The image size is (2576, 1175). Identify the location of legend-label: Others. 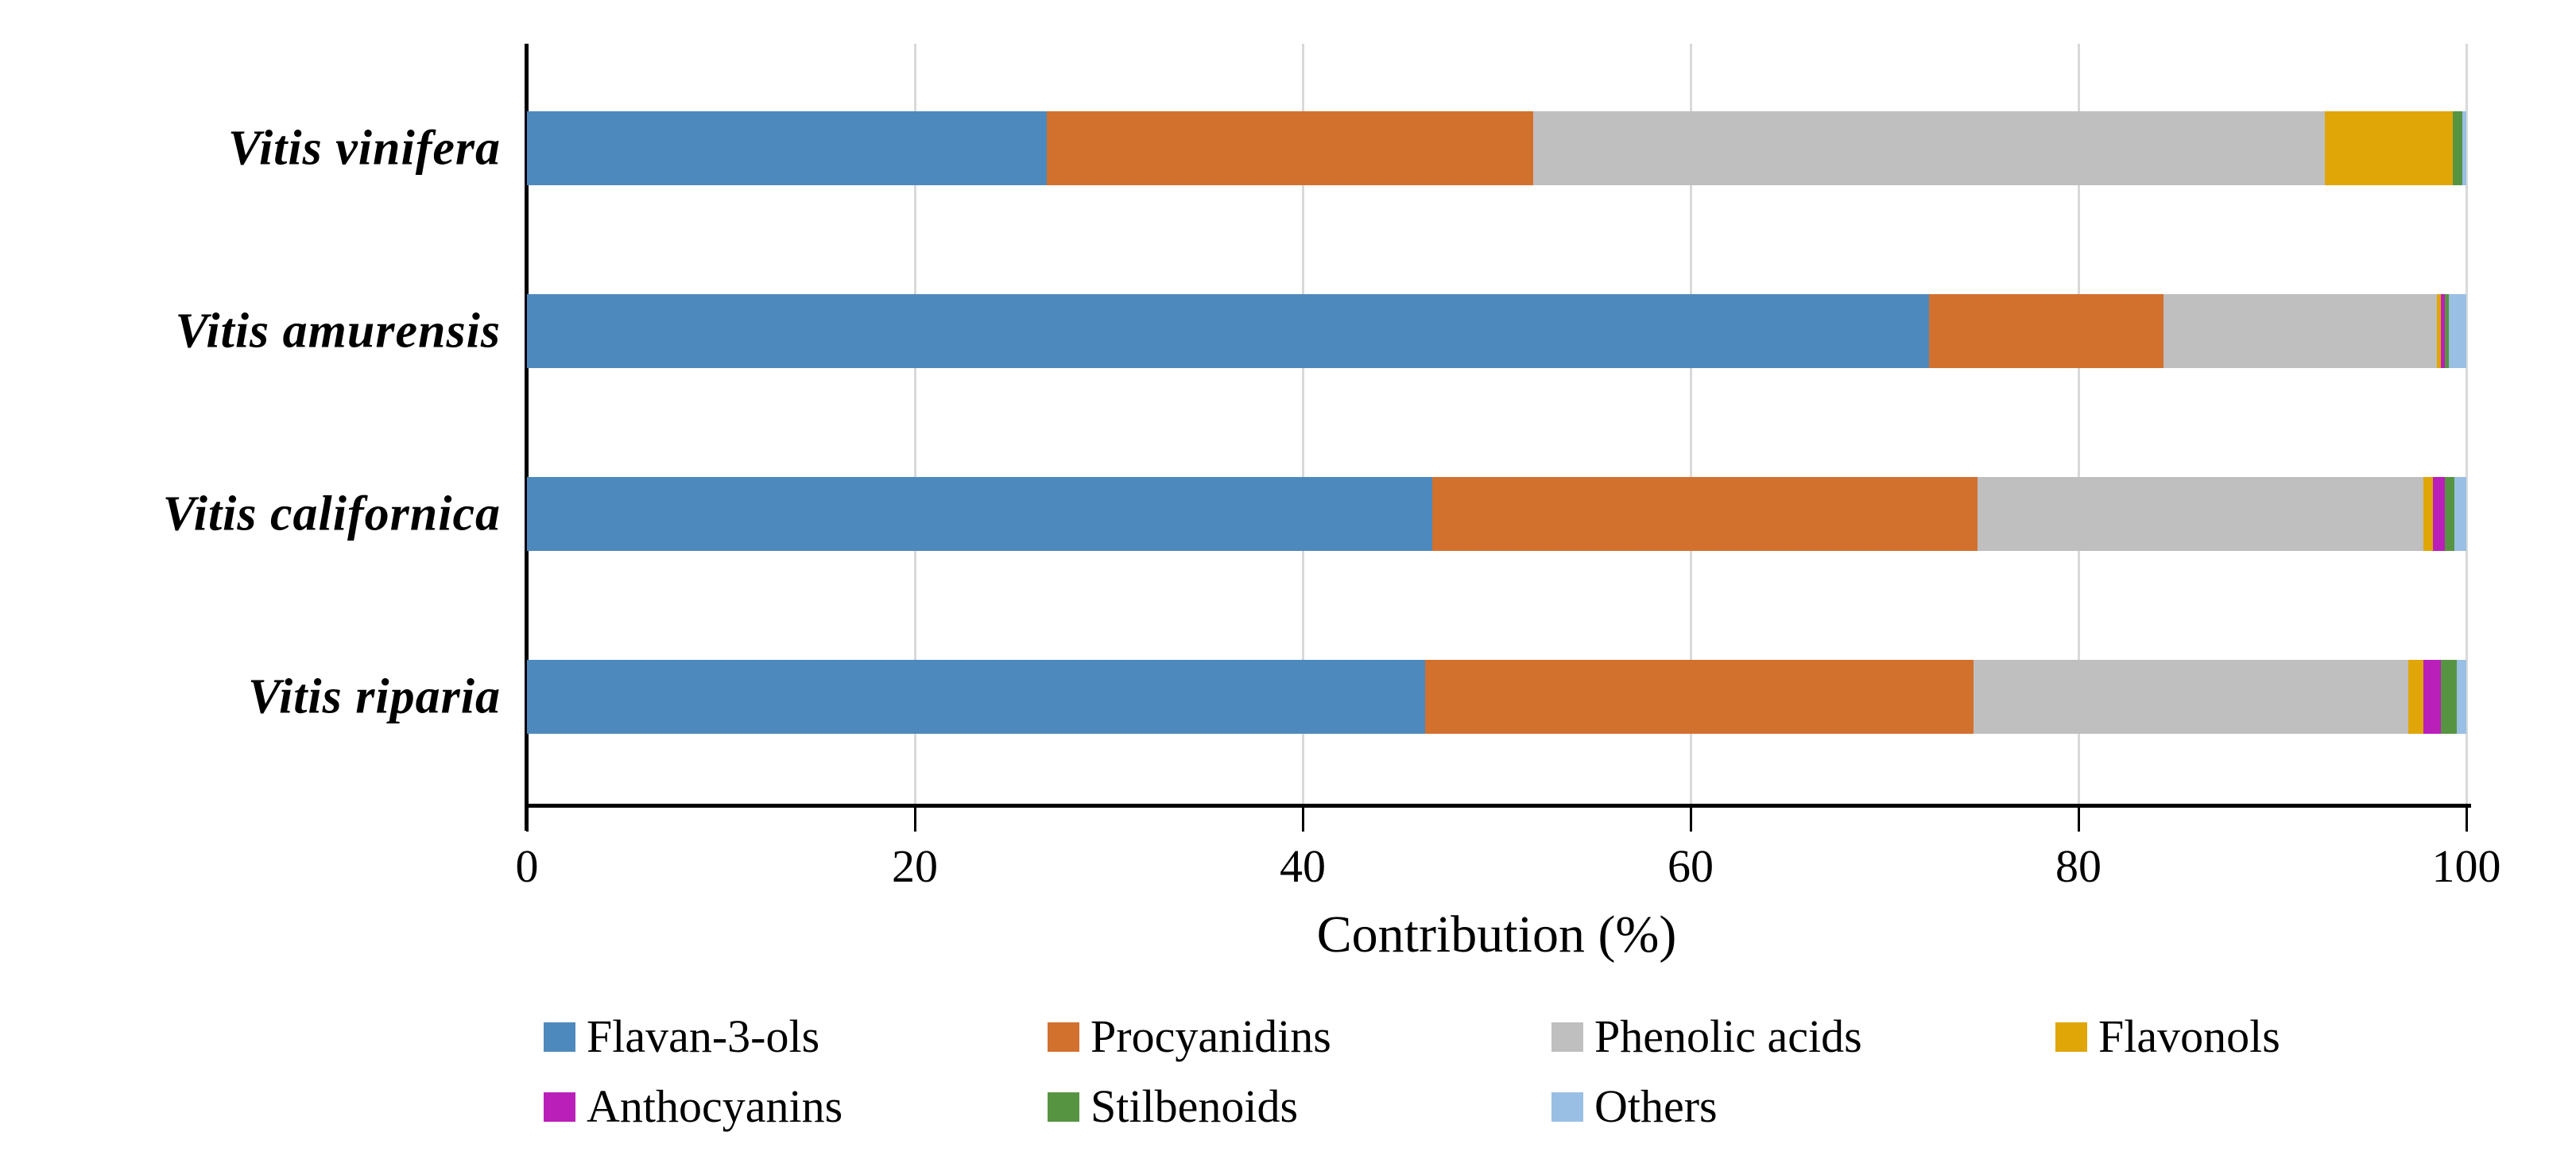
(1656, 1106).